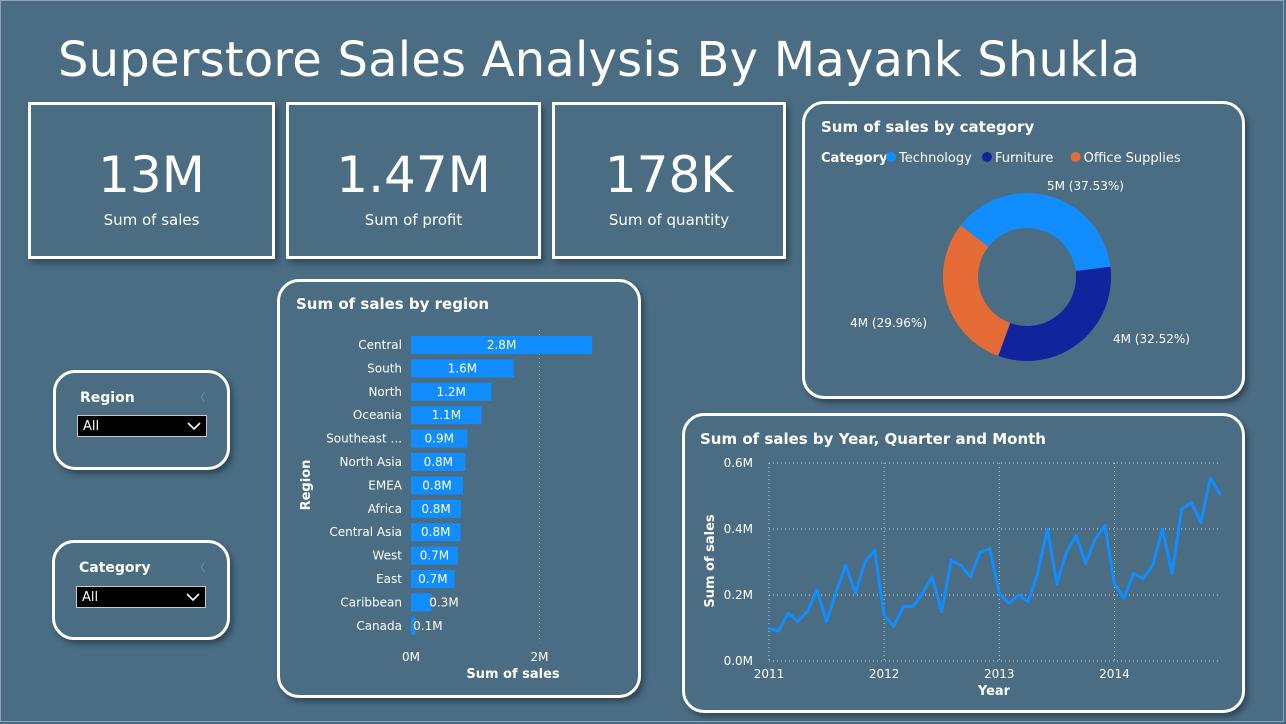  What do you see at coordinates (443, 602) in the screenshot?
I see `data-label: 0.3M` at bounding box center [443, 602].